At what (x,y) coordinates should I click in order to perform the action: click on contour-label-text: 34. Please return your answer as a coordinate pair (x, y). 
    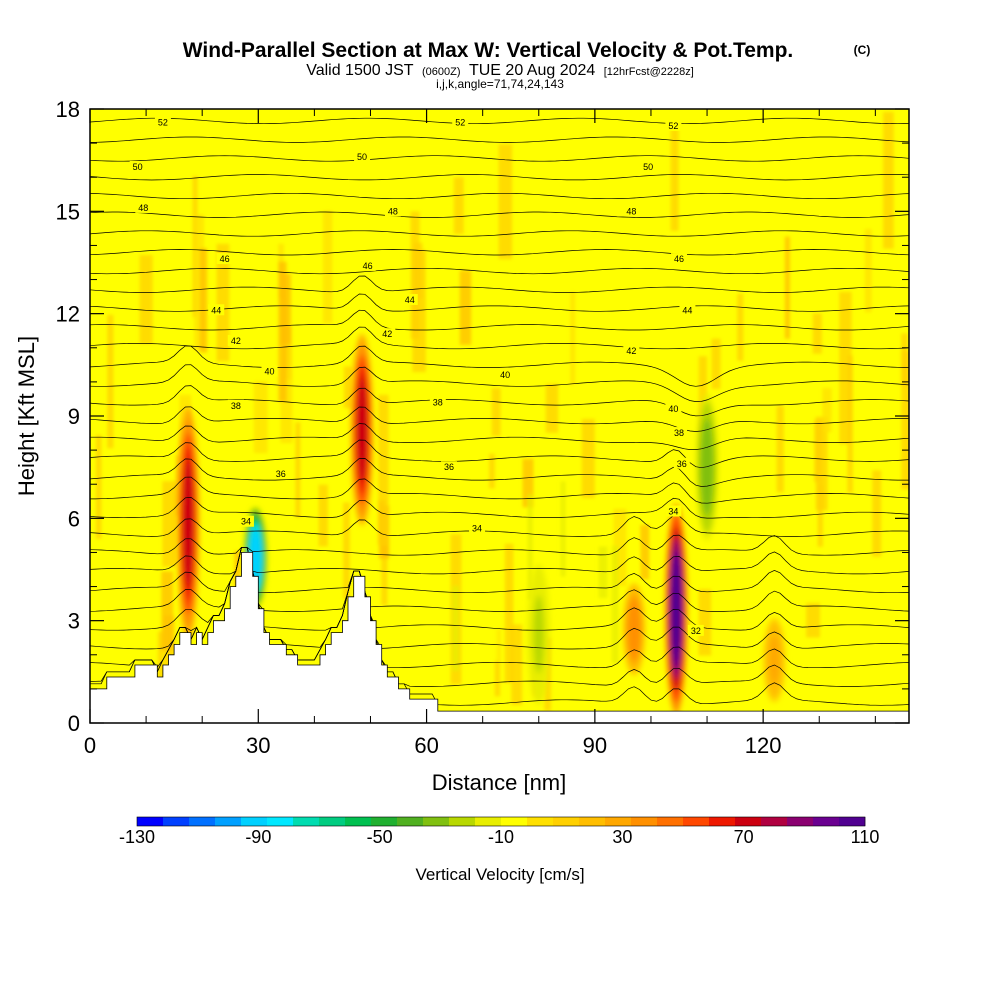
    Looking at the image, I should click on (246, 522).